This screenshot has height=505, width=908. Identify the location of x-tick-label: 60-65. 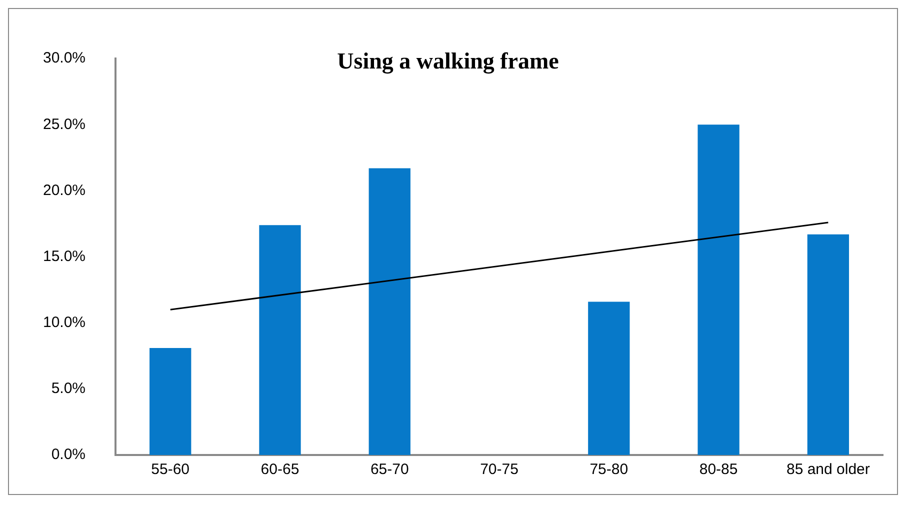
(280, 469).